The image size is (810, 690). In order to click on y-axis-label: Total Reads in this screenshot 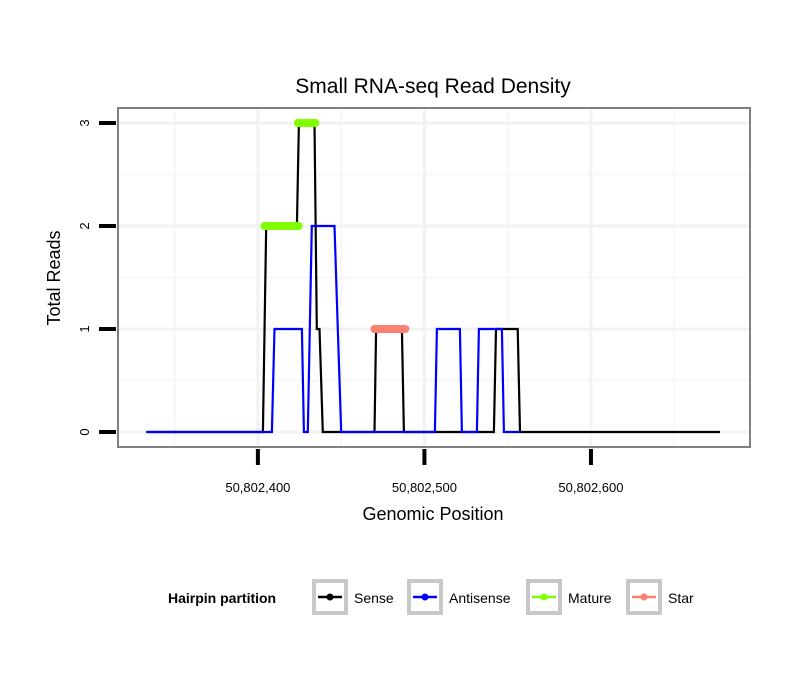, I will do `click(54, 277)`.